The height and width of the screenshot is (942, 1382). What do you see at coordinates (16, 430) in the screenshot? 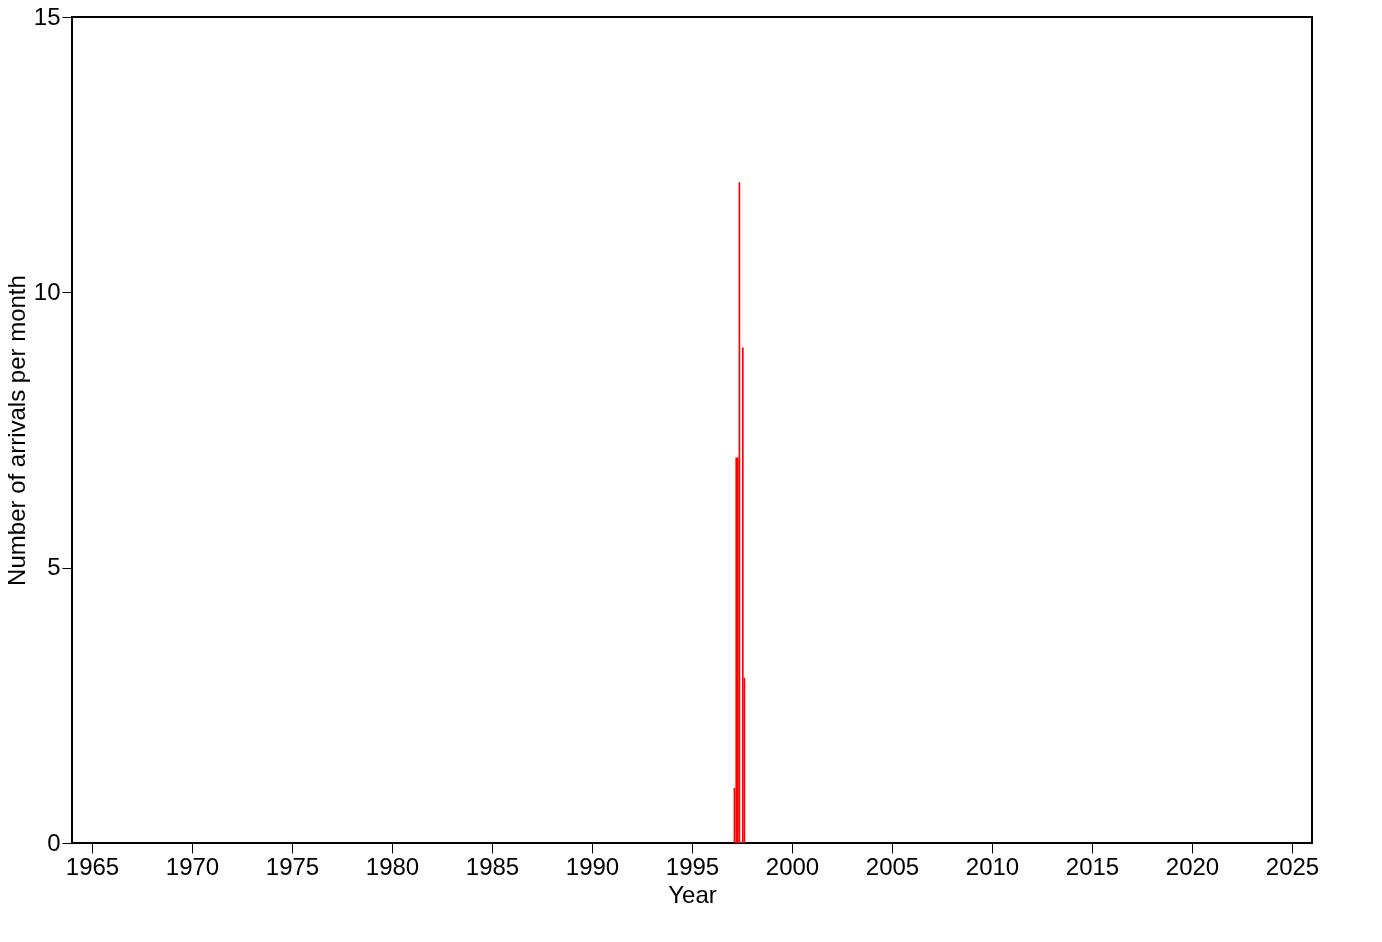
I see `y-axis-title: Number of arrivals per month` at bounding box center [16, 430].